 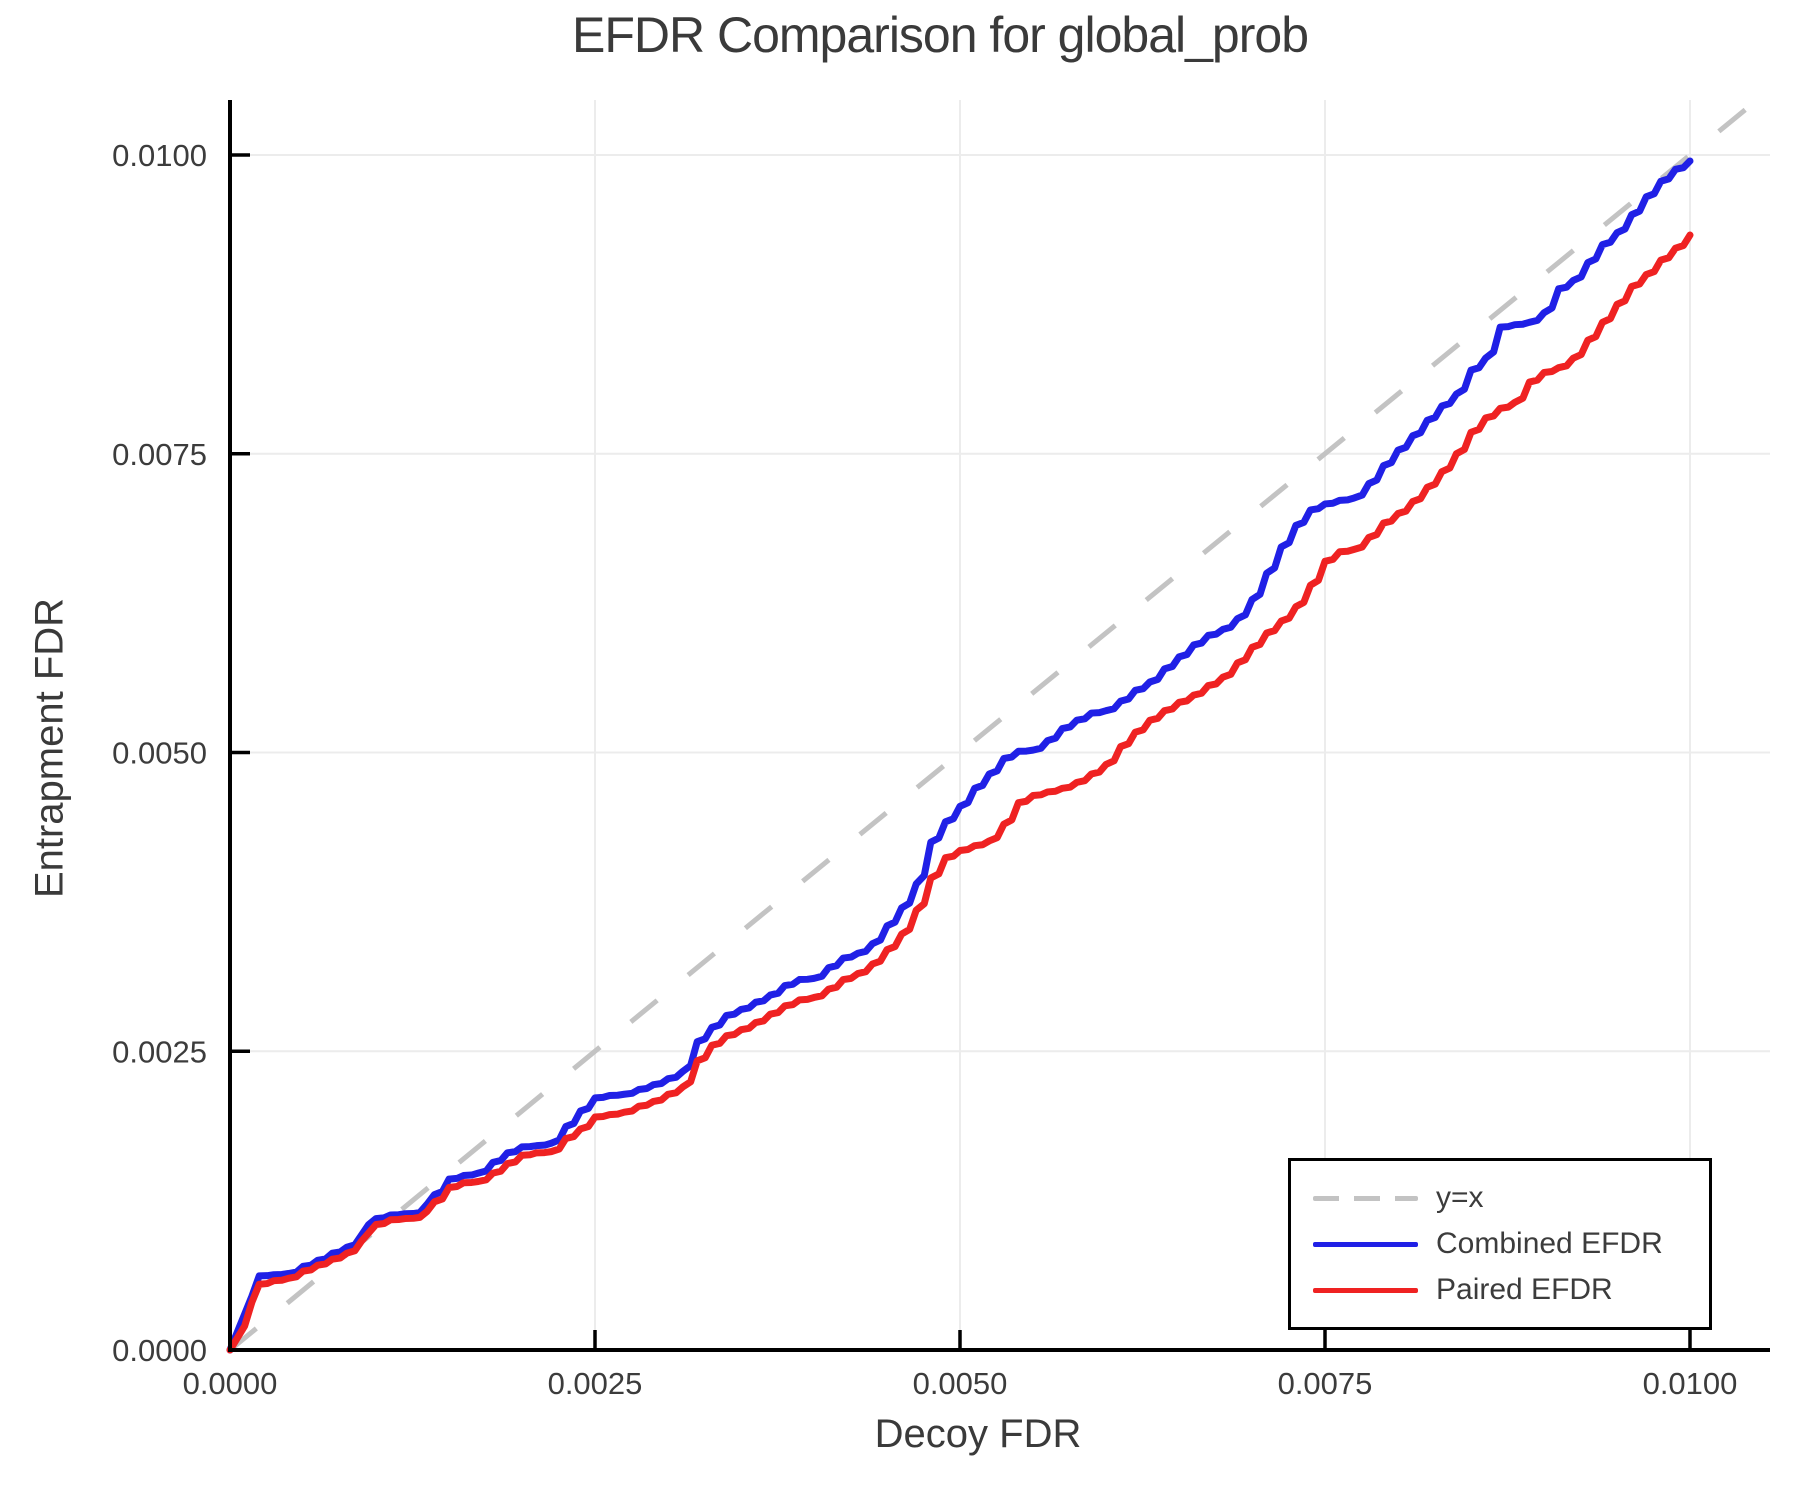 I want to click on legend-item-paired-efdr: Paired EFDR, so click(x=1502, y=1290).